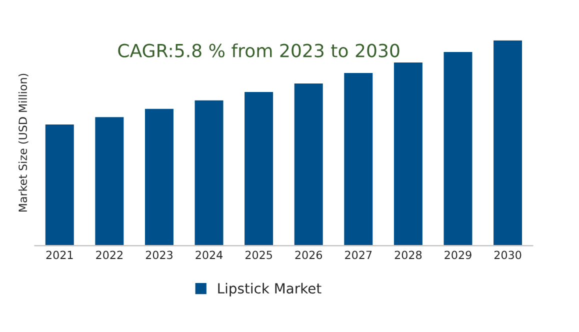 The width and height of the screenshot is (579, 332). What do you see at coordinates (270, 289) in the screenshot?
I see `legend-label: Lipstick Market` at bounding box center [270, 289].